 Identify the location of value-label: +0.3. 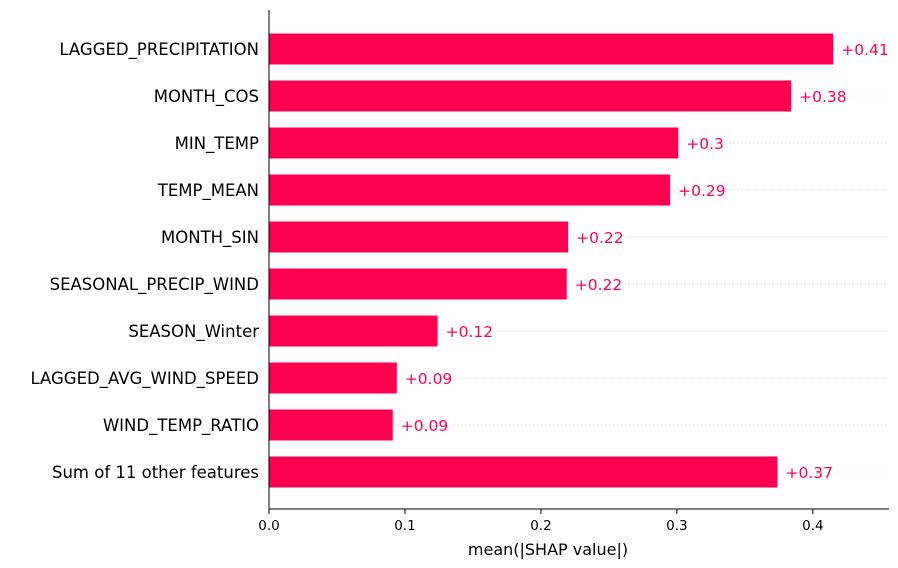
(705, 144).